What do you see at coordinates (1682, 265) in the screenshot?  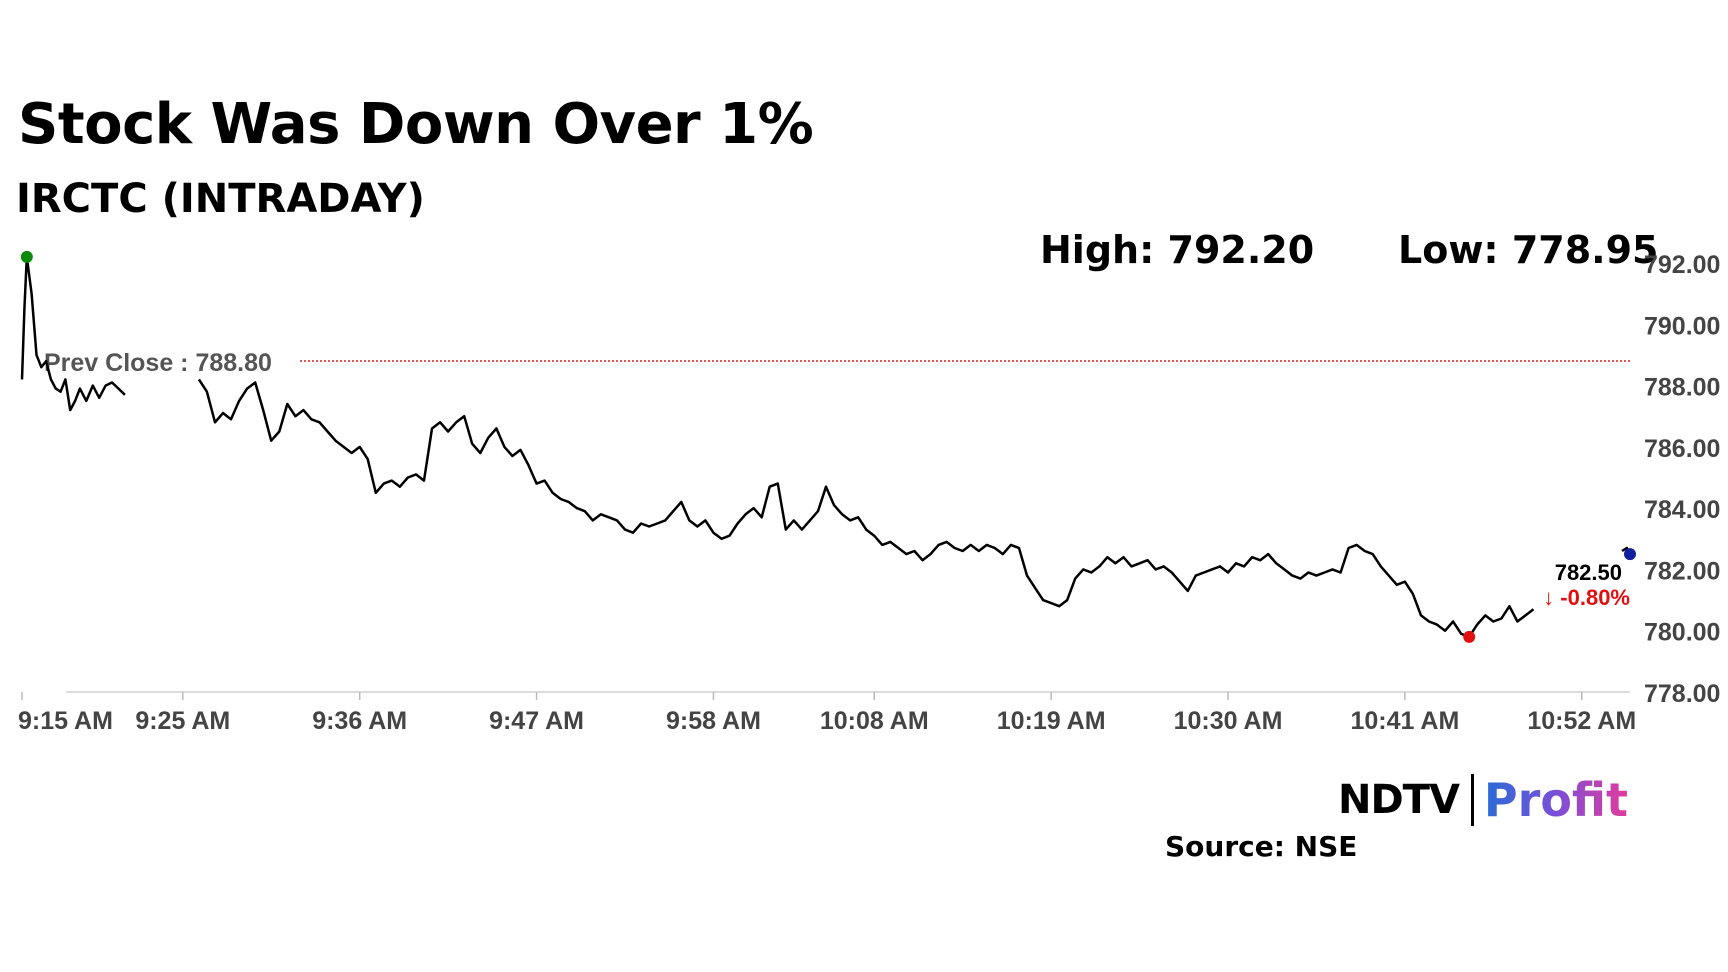 I see `y-tick-label: 792.00` at bounding box center [1682, 265].